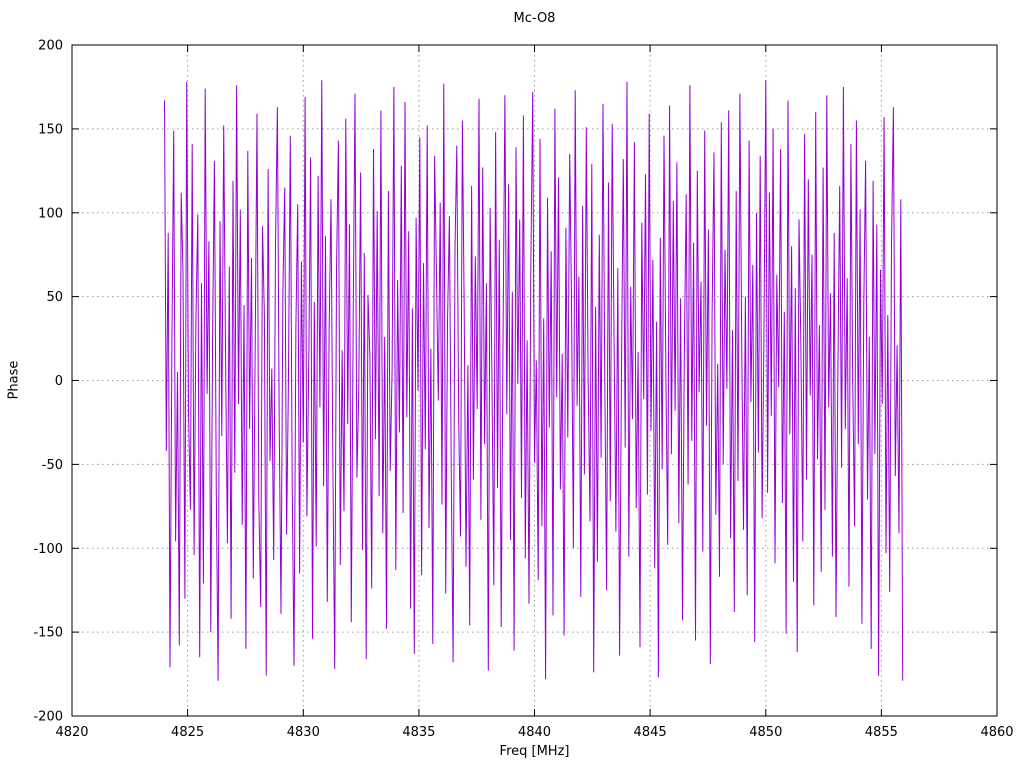 The width and height of the screenshot is (1024, 768). What do you see at coordinates (534, 18) in the screenshot?
I see `chart-title: Mc-O8` at bounding box center [534, 18].